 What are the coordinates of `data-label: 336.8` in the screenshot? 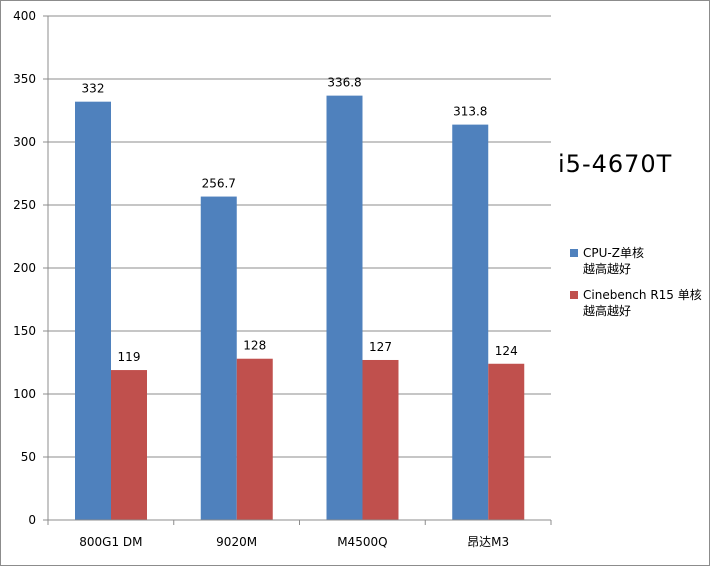 It's located at (344, 83).